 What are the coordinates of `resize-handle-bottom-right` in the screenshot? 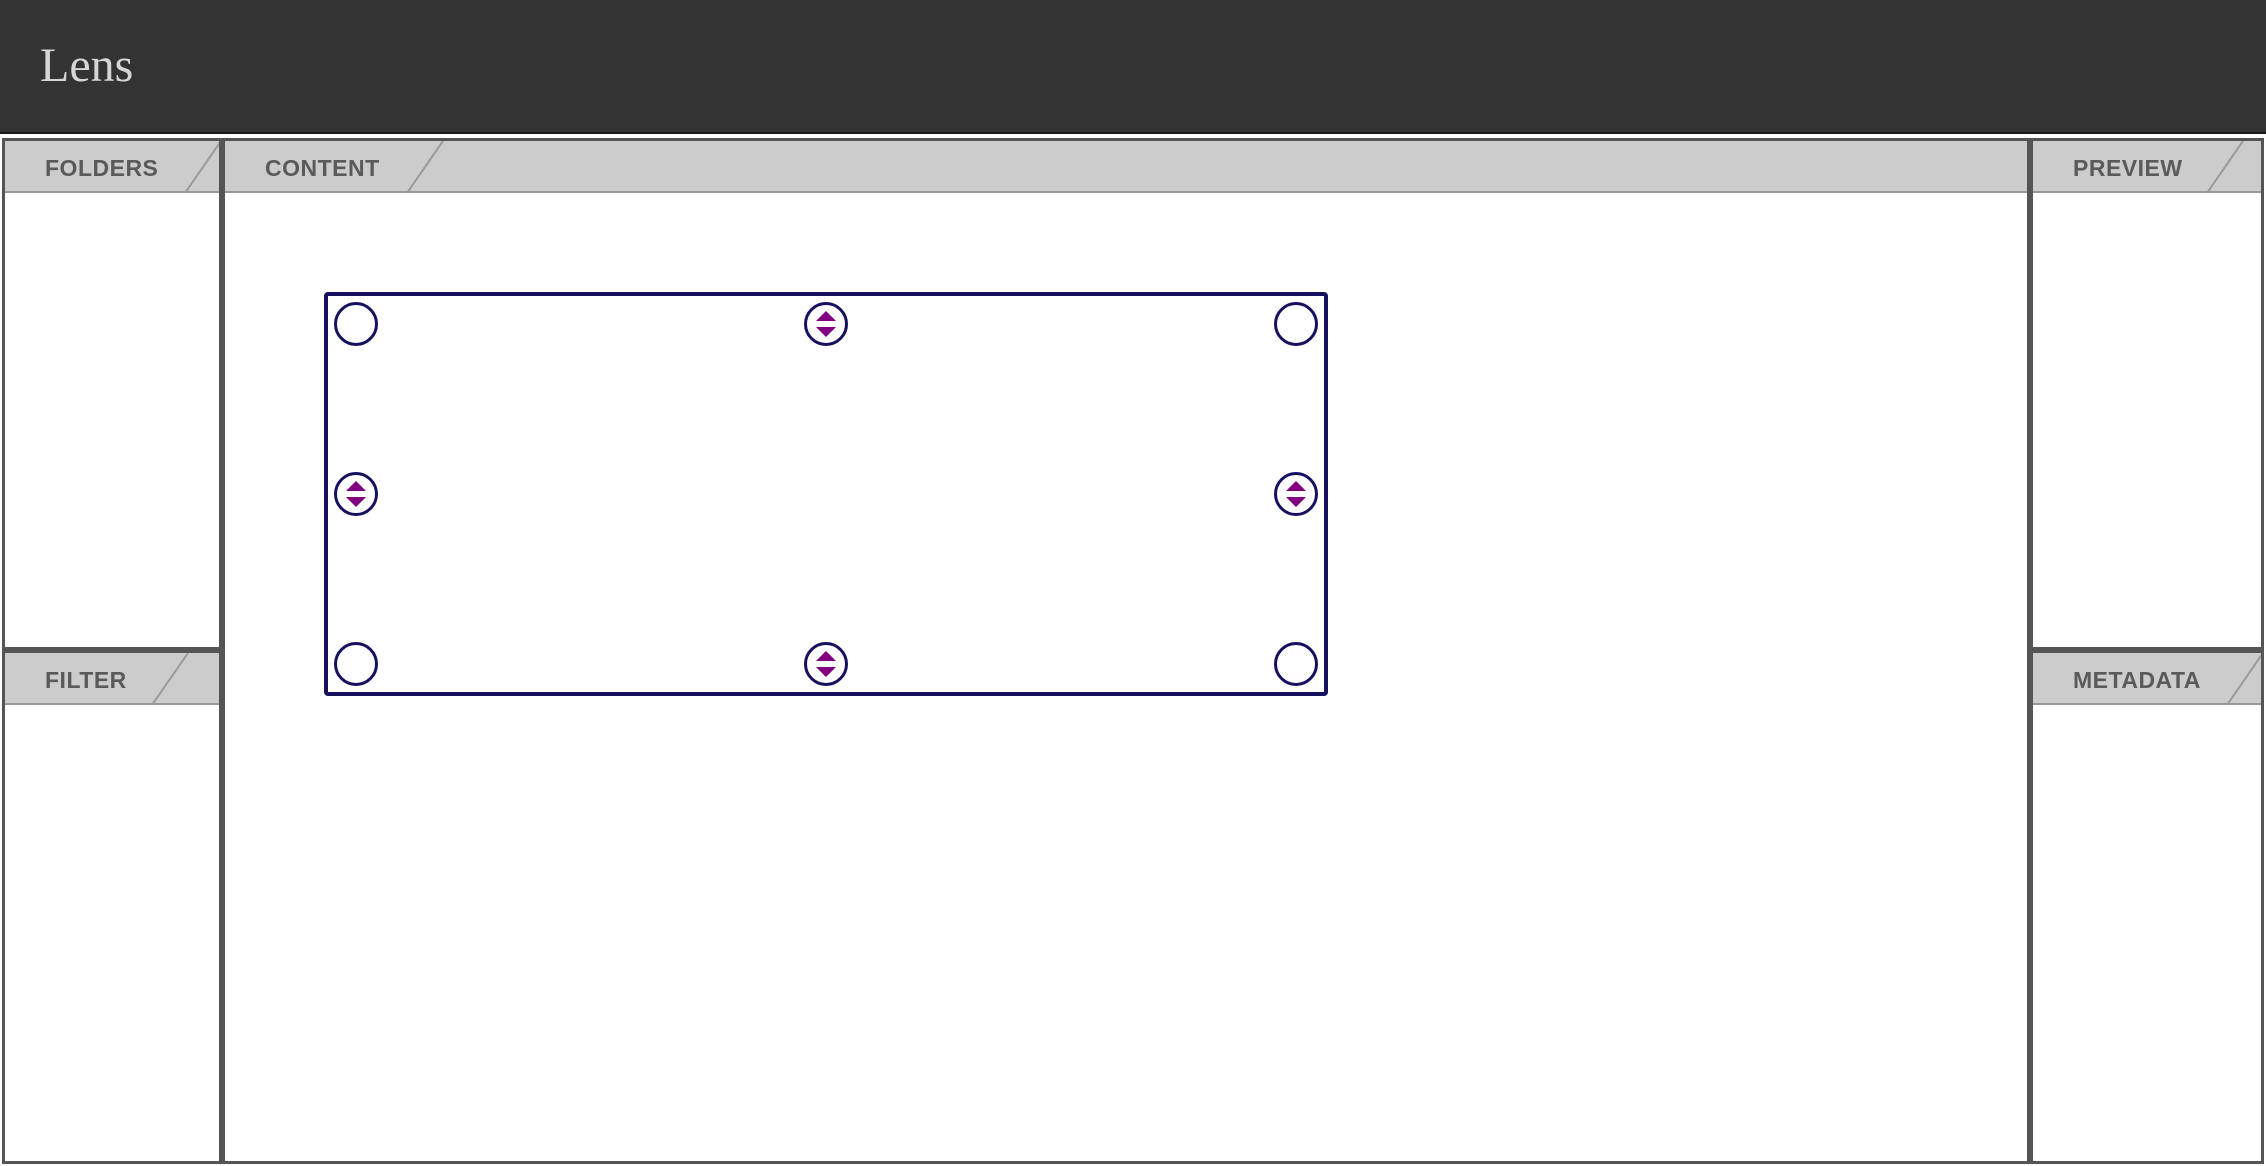 It's located at (1296, 664).